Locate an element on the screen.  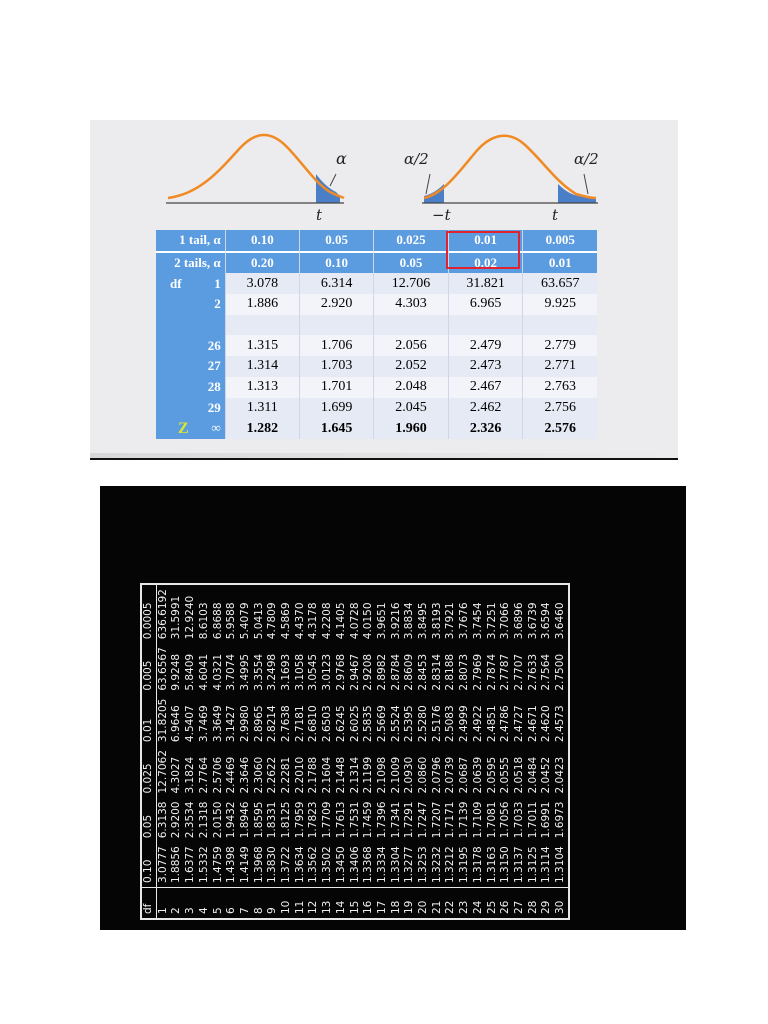
critical-value: 1.3968 is located at coordinates (258, 864).